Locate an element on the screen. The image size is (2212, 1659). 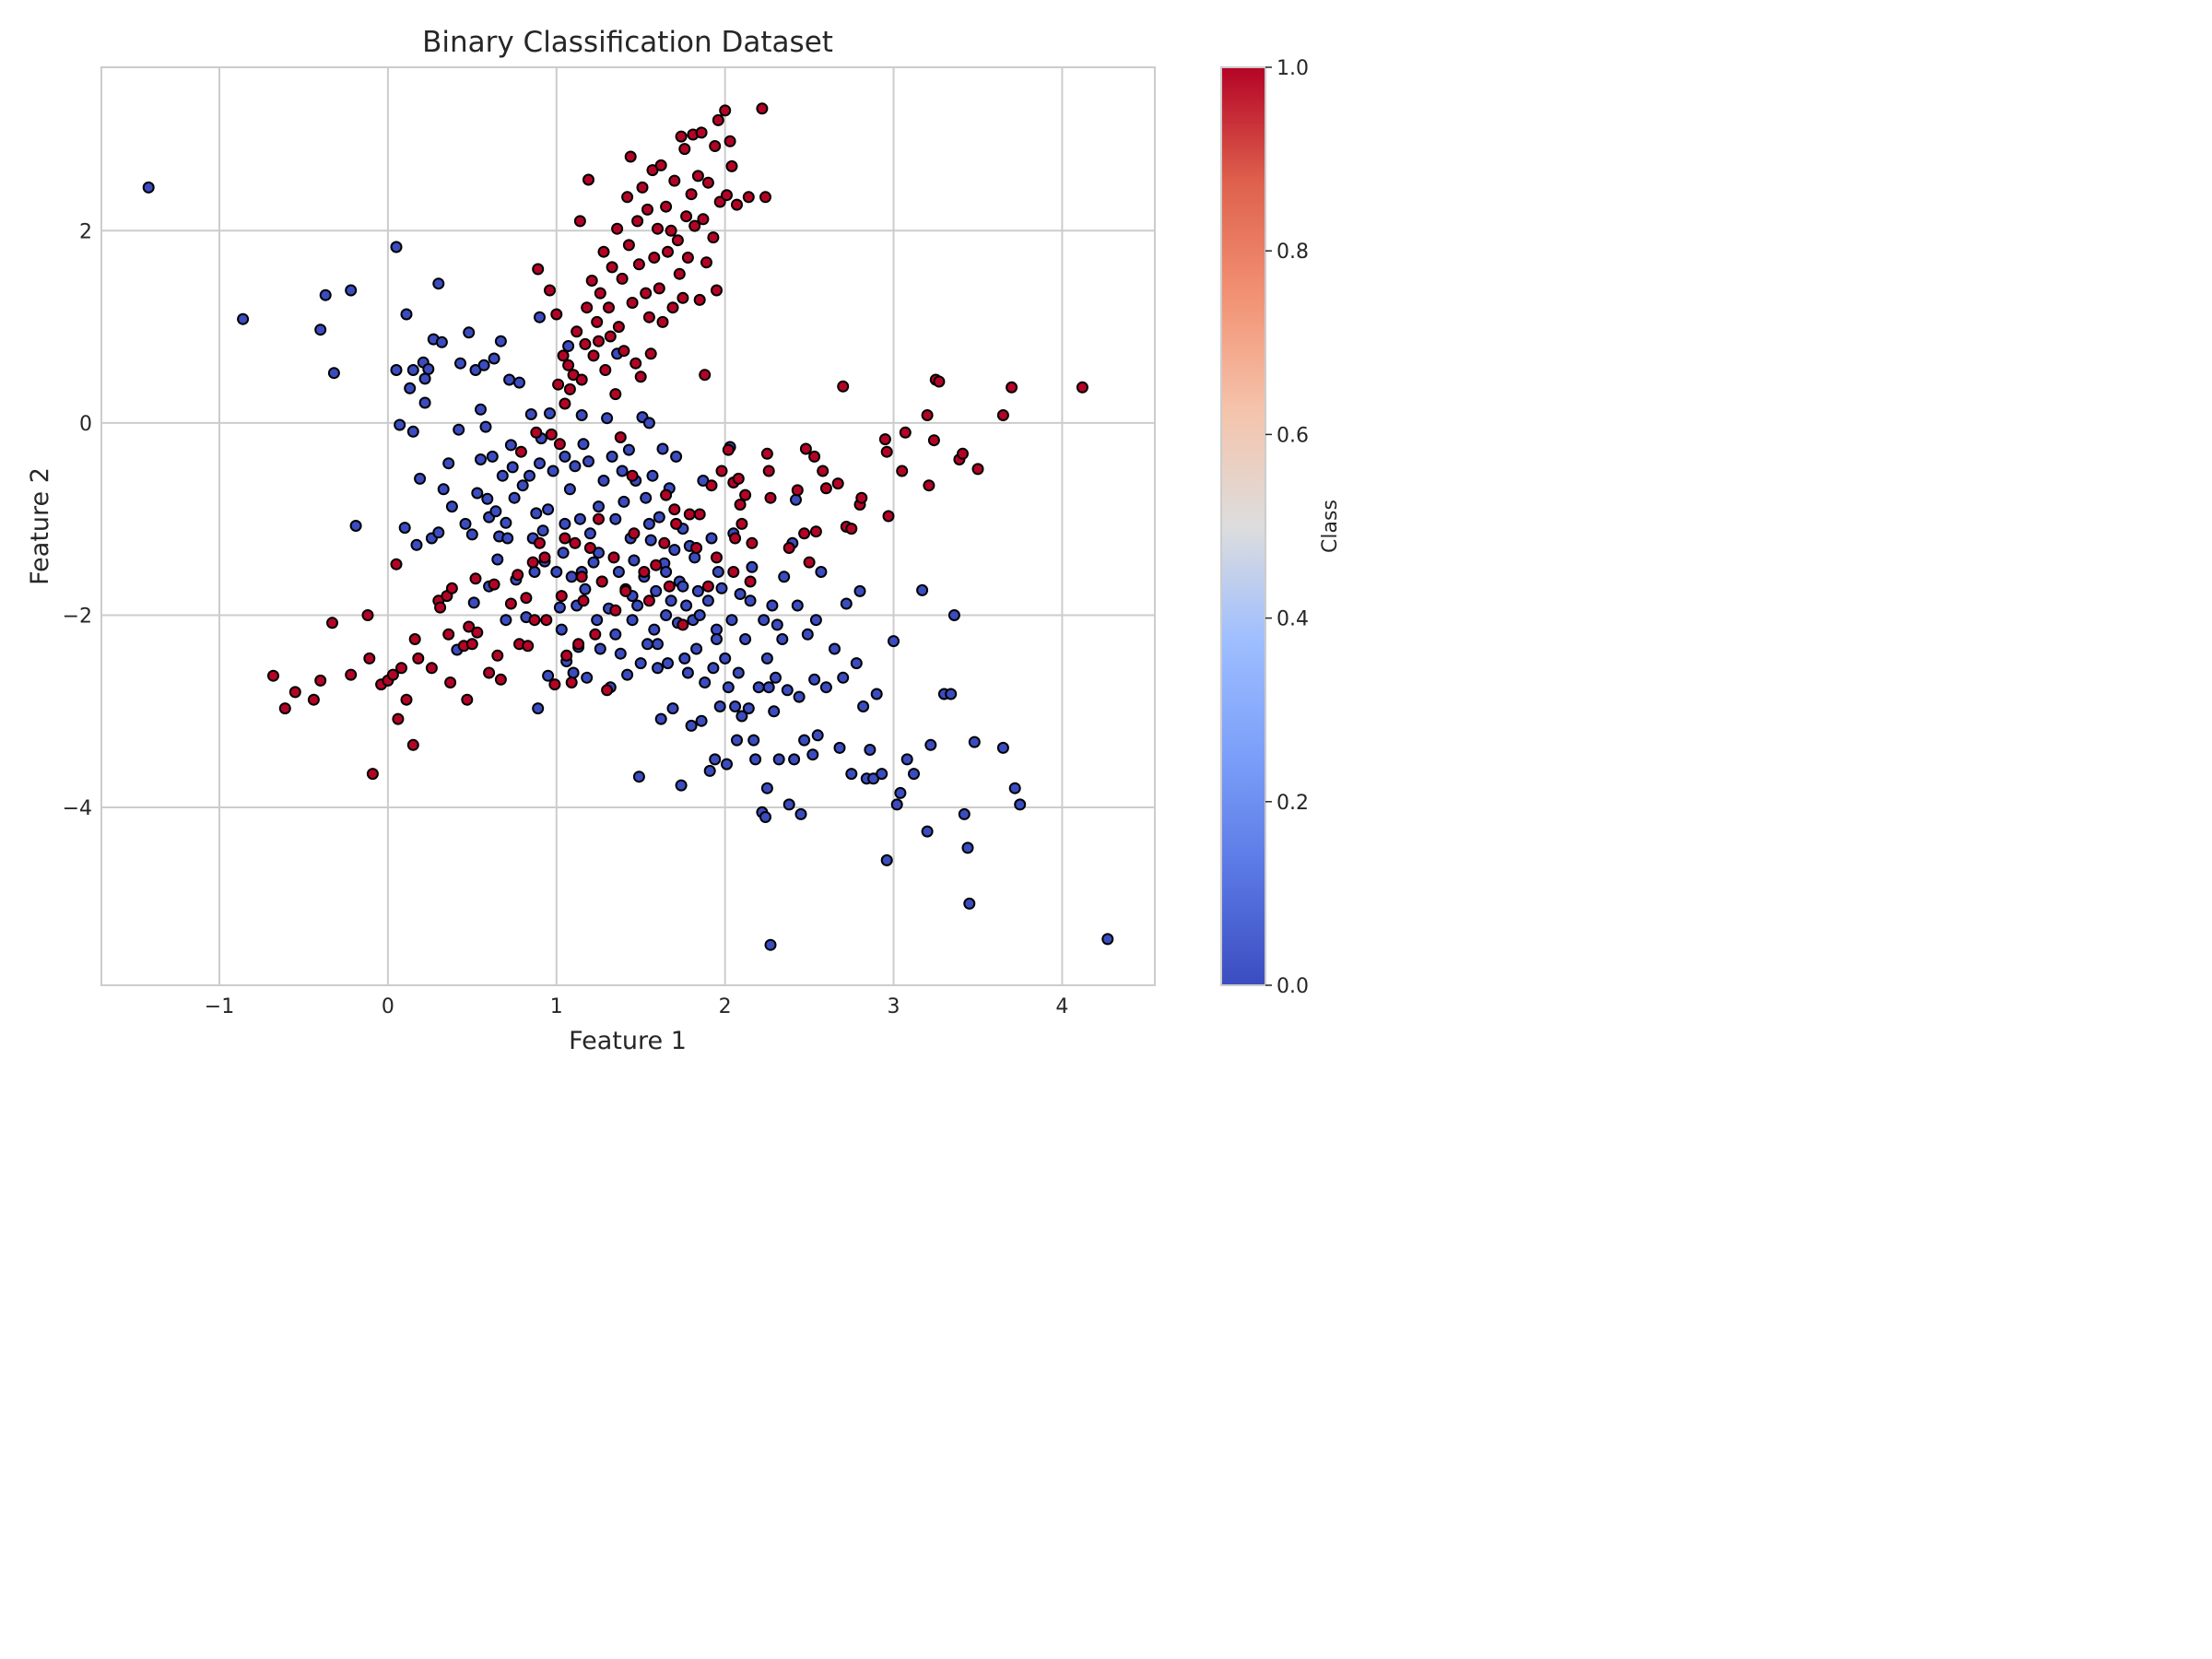
y-tick-label: 2 is located at coordinates (85, 231).